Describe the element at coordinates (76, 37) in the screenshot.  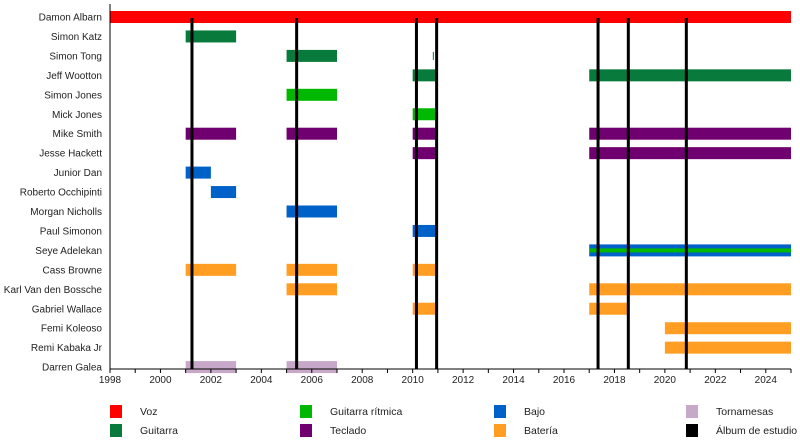
I see `member-label: Simon Katz` at that location.